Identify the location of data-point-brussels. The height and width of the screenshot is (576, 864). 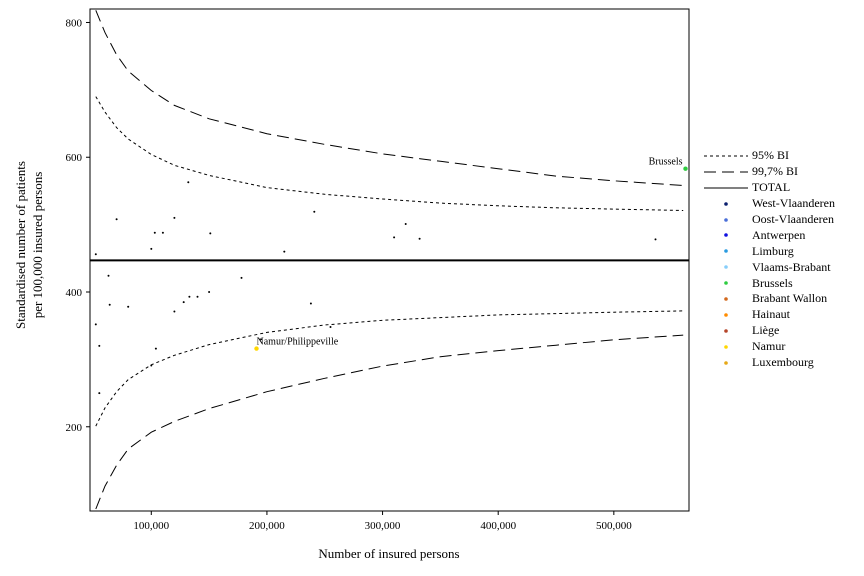
(685, 168).